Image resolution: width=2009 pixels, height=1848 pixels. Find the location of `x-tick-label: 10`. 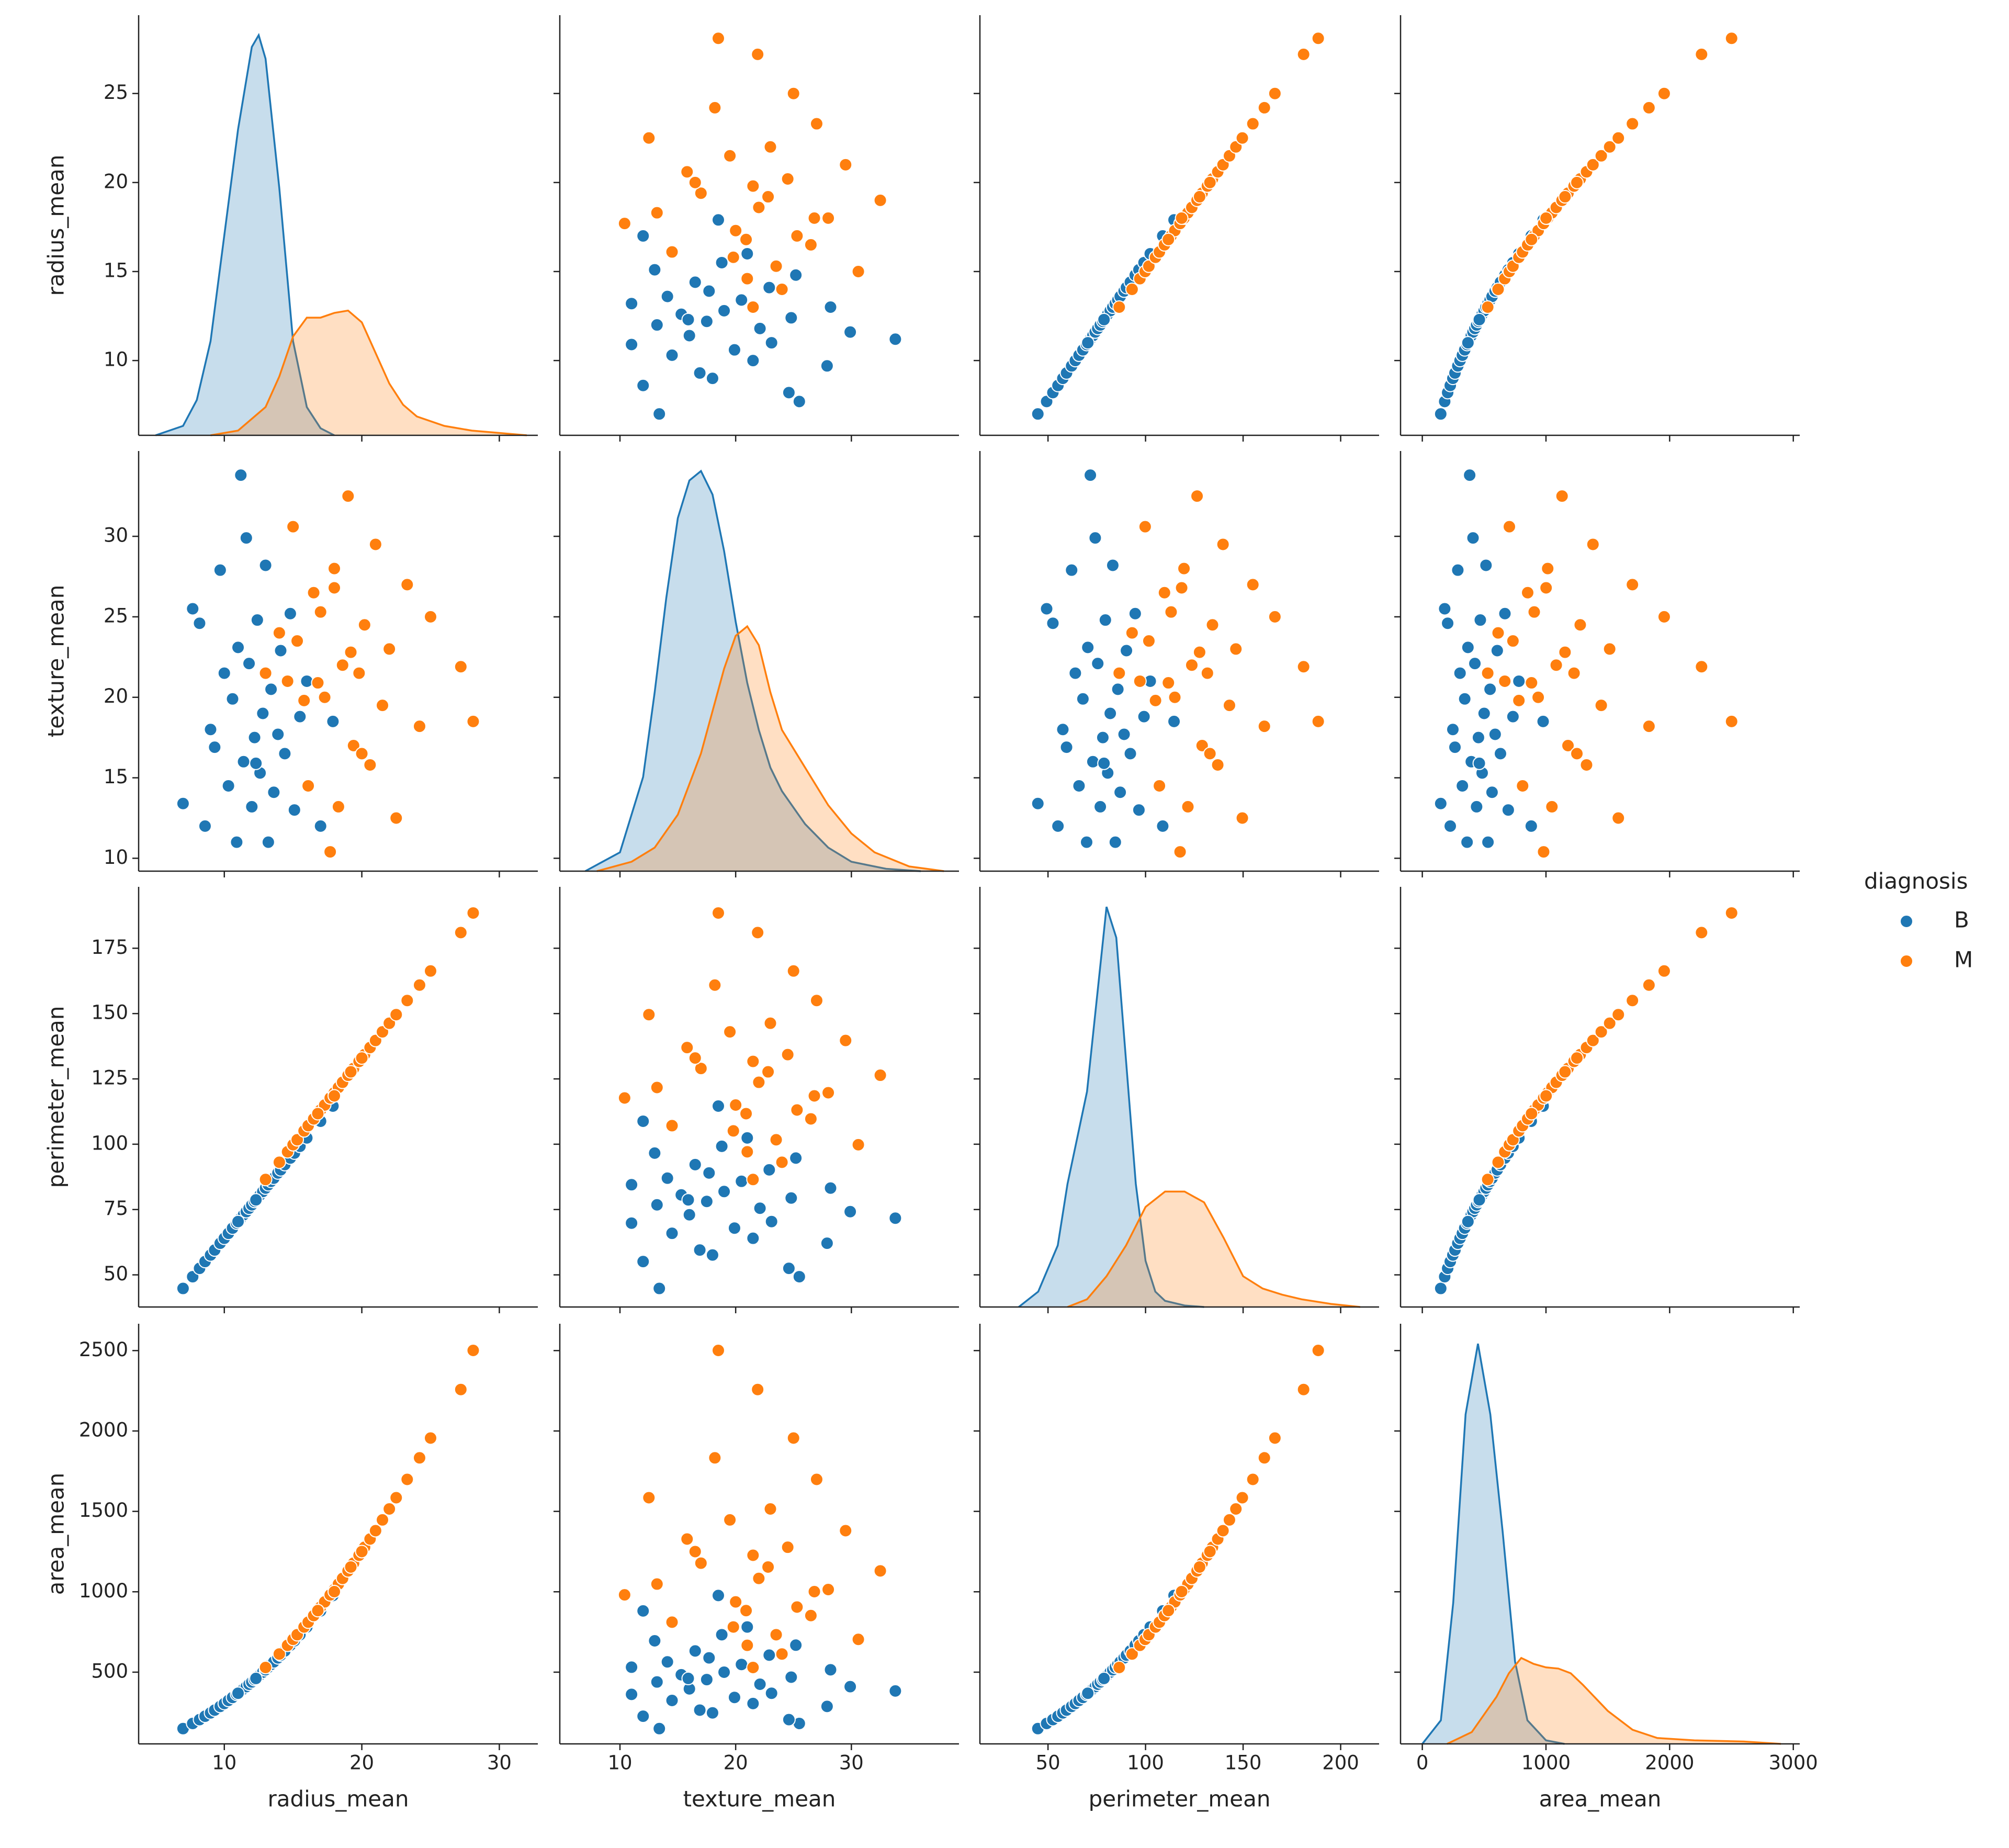

x-tick-label: 10 is located at coordinates (619, 1763).